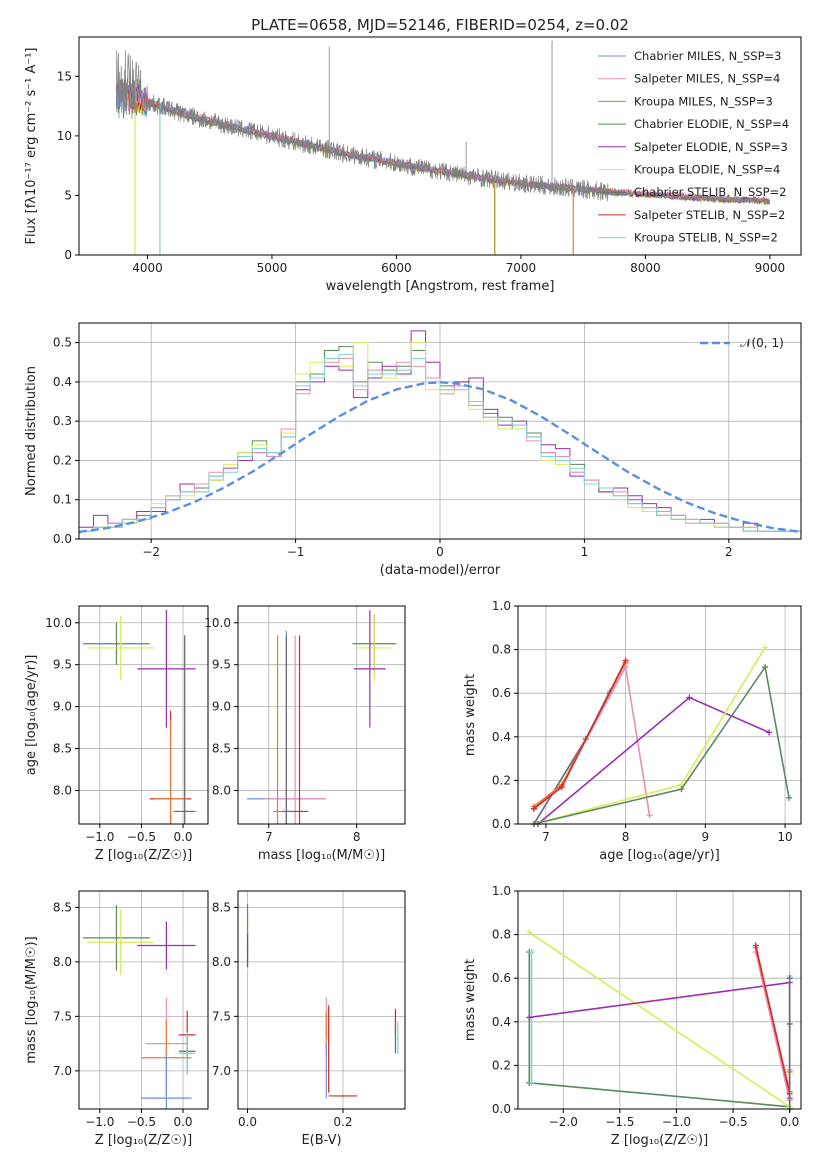 This screenshot has width=819, height=1170. What do you see at coordinates (62, 382) in the screenshot?
I see `y-tick-label: 0.4` at bounding box center [62, 382].